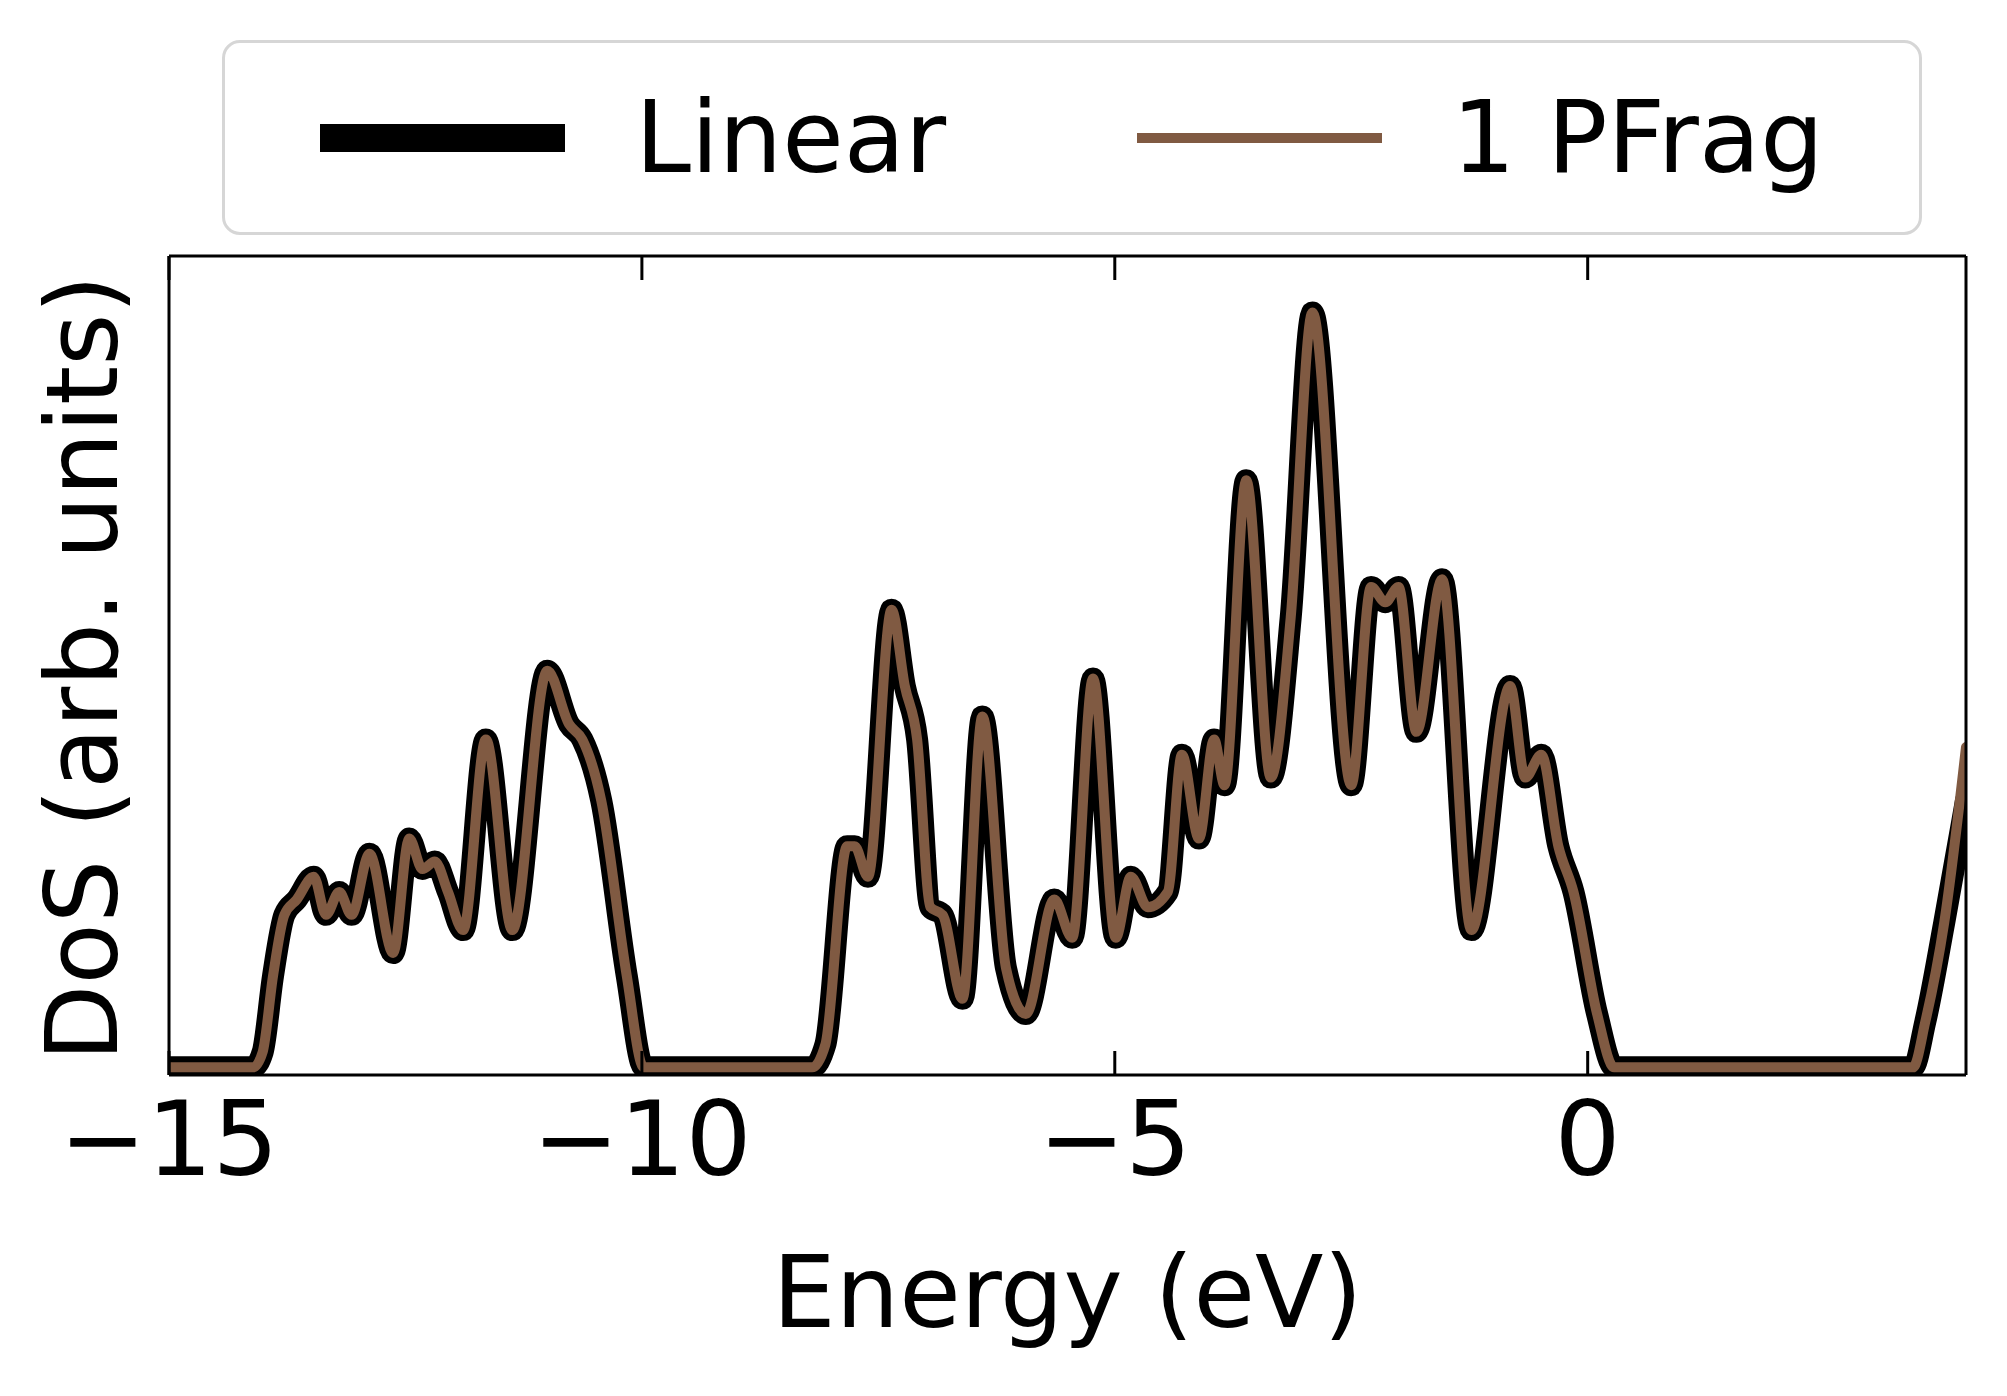  What do you see at coordinates (1637, 137) in the screenshot?
I see `legend-label: 1 PFrag` at bounding box center [1637, 137].